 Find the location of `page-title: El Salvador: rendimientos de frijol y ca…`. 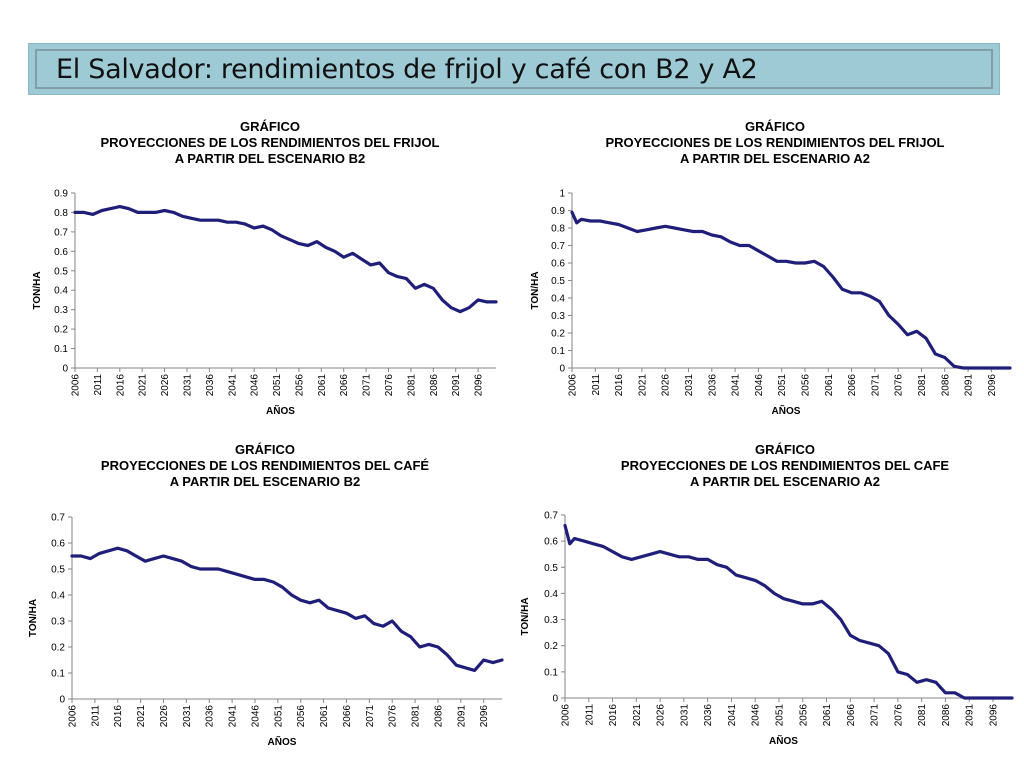

page-title: El Salvador: rendimientos de frijol y ca… is located at coordinates (407, 69).